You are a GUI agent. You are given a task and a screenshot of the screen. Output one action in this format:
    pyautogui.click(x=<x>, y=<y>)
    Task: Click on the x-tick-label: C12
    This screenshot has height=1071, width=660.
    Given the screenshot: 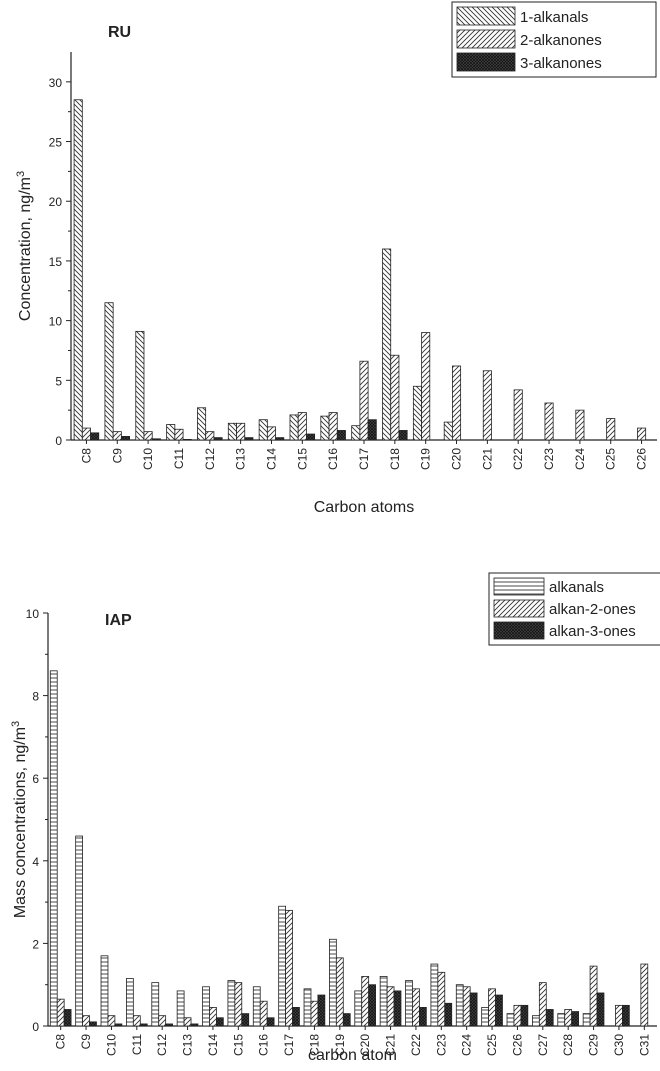 What is the action you would take?
    pyautogui.click(x=210, y=459)
    